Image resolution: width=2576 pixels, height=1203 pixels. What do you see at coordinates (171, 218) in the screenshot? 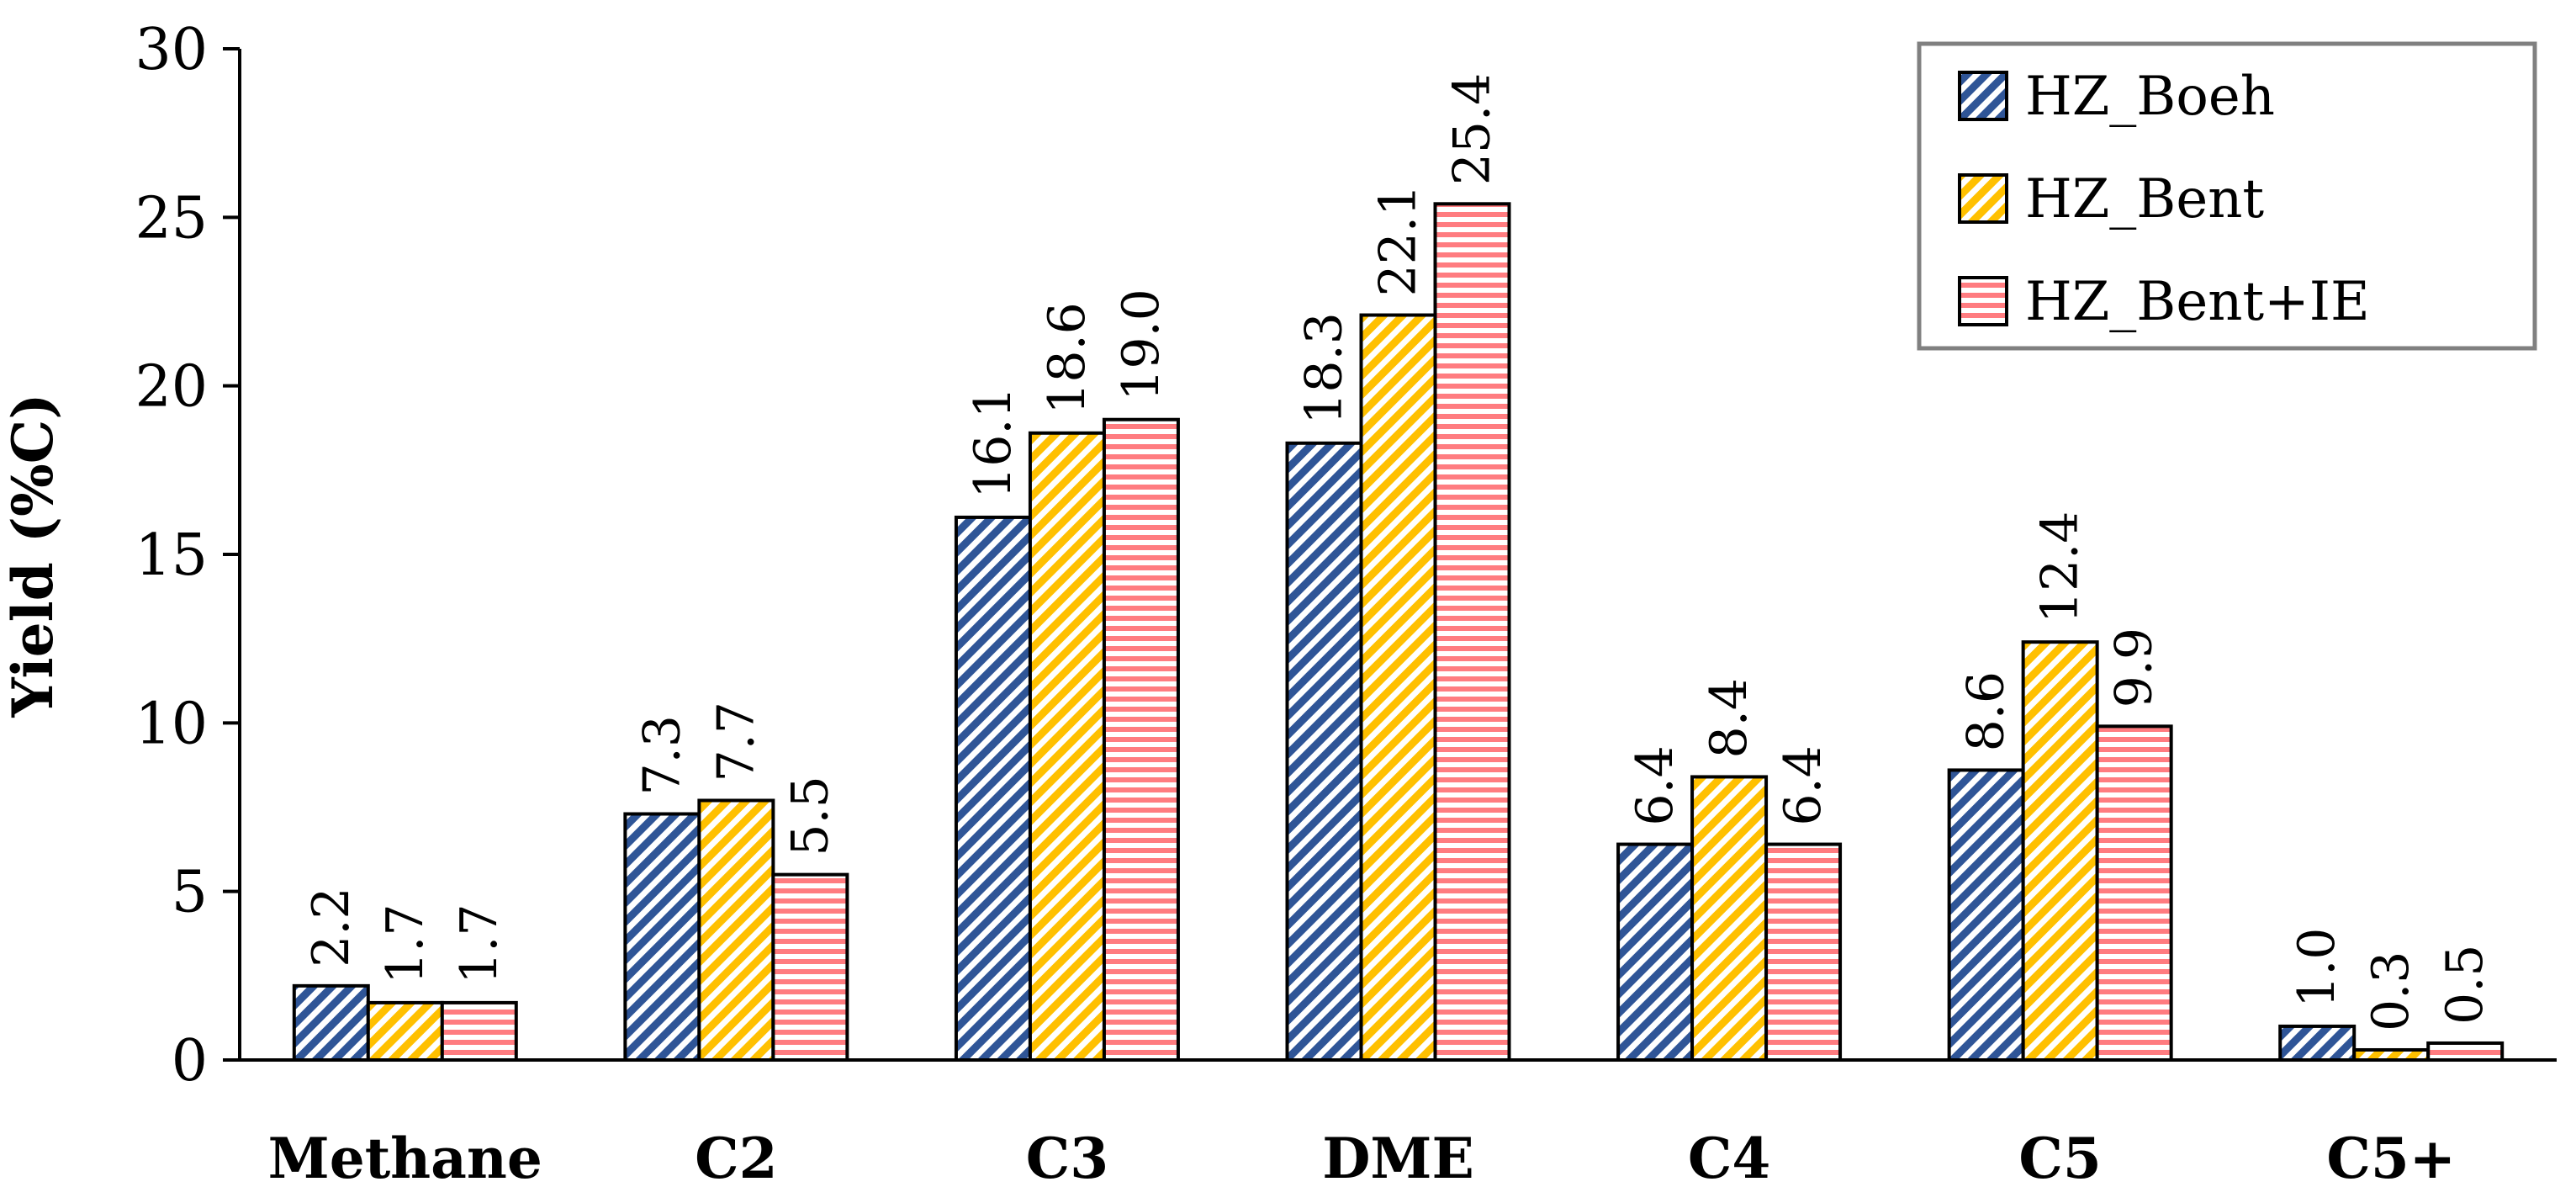
I see `y-tick-label: 25` at bounding box center [171, 218].